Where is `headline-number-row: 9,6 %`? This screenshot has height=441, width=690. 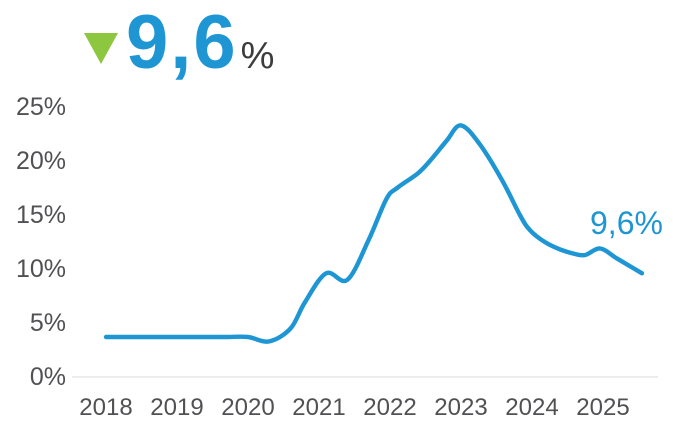
headline-number-row: 9,6 % is located at coordinates (200, 49).